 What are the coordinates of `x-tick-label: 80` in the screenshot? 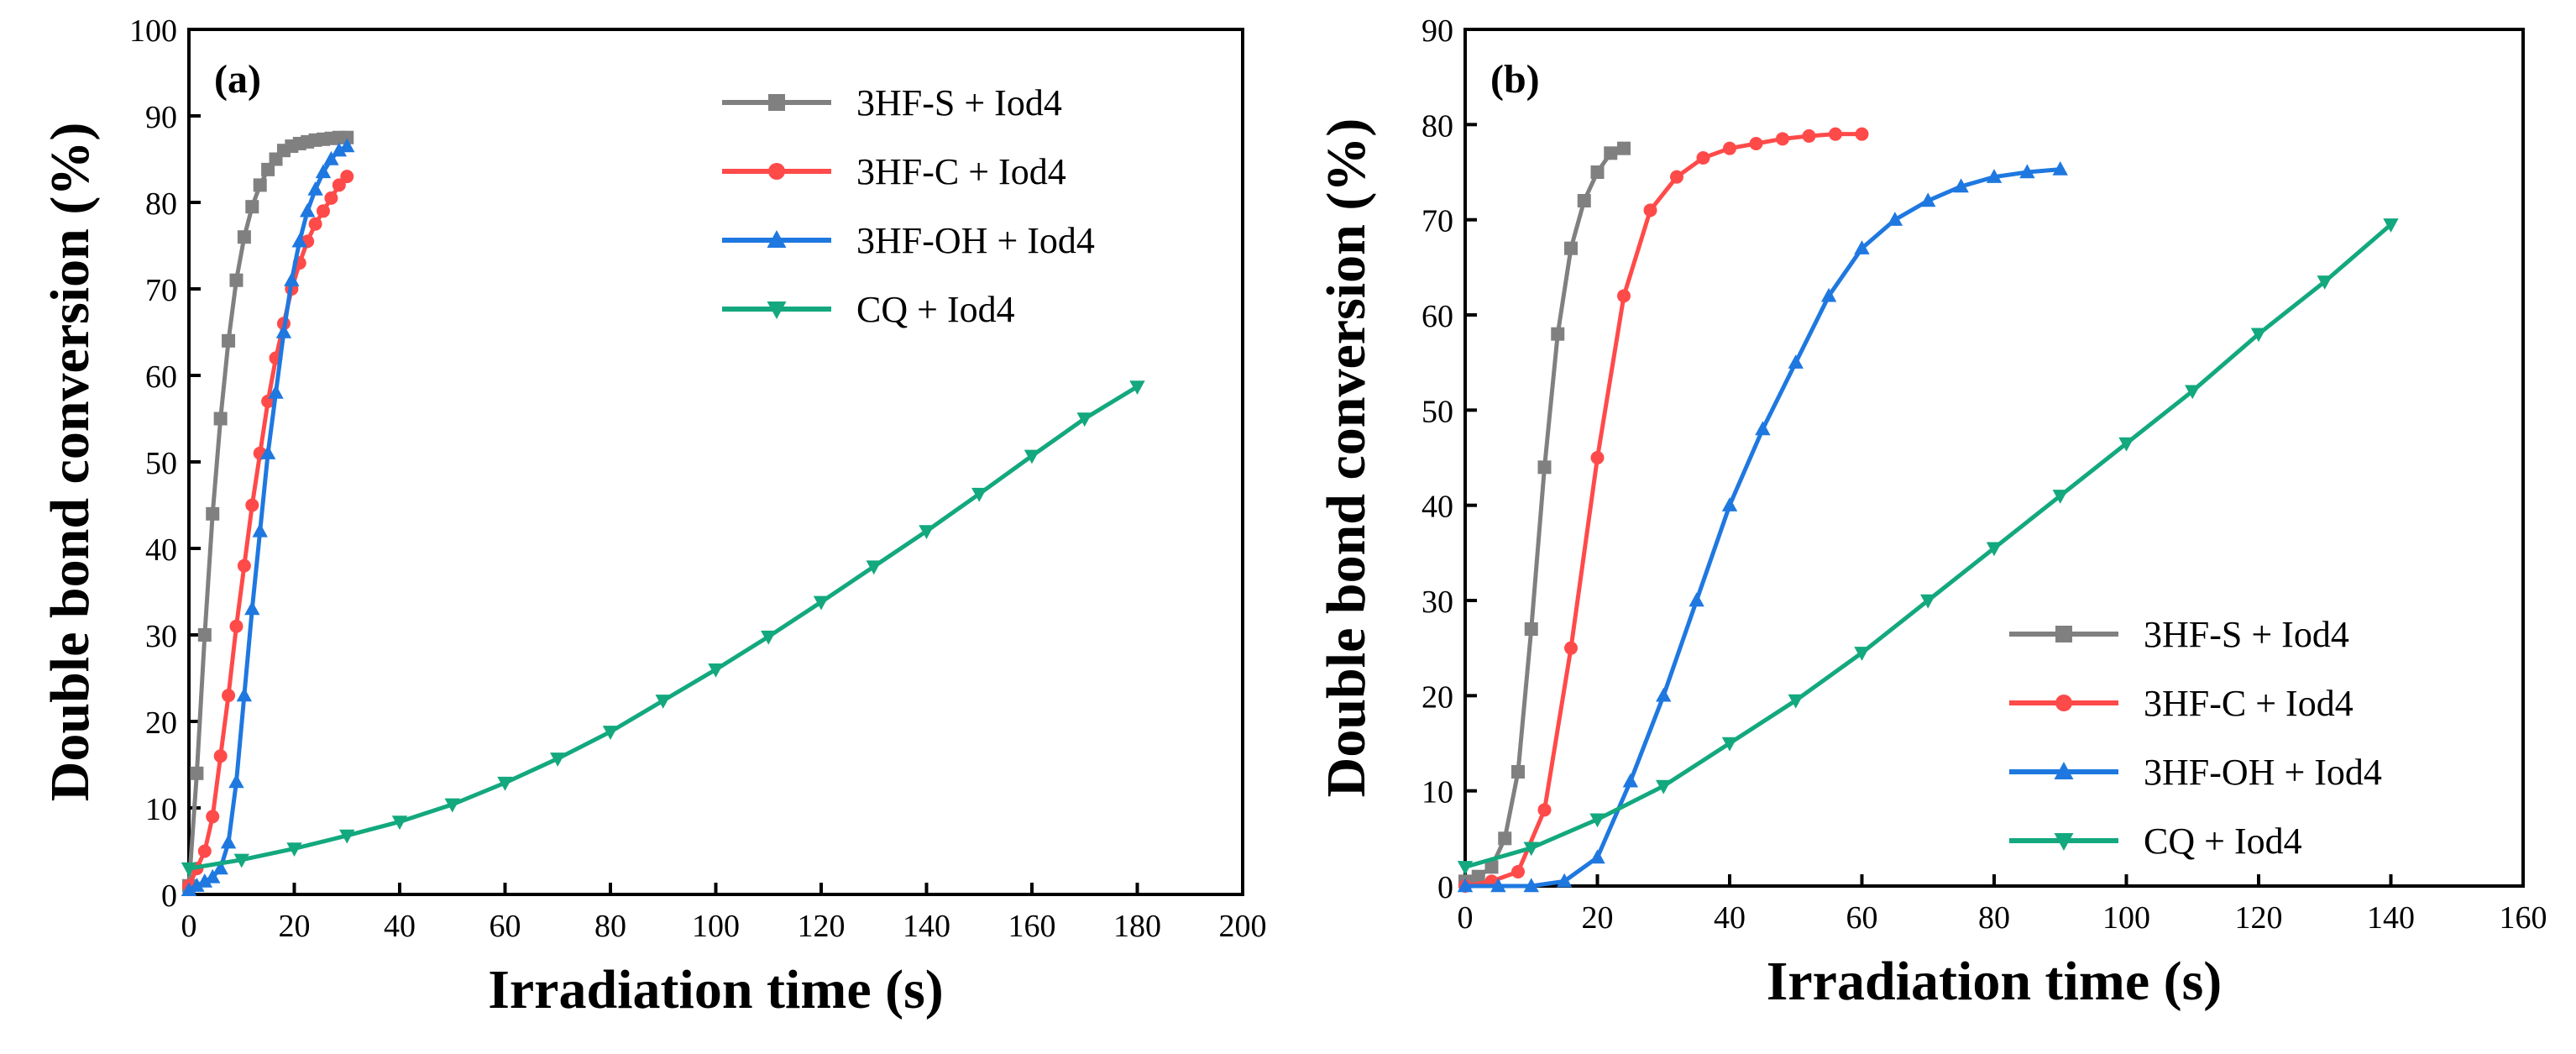 It's located at (610, 927).